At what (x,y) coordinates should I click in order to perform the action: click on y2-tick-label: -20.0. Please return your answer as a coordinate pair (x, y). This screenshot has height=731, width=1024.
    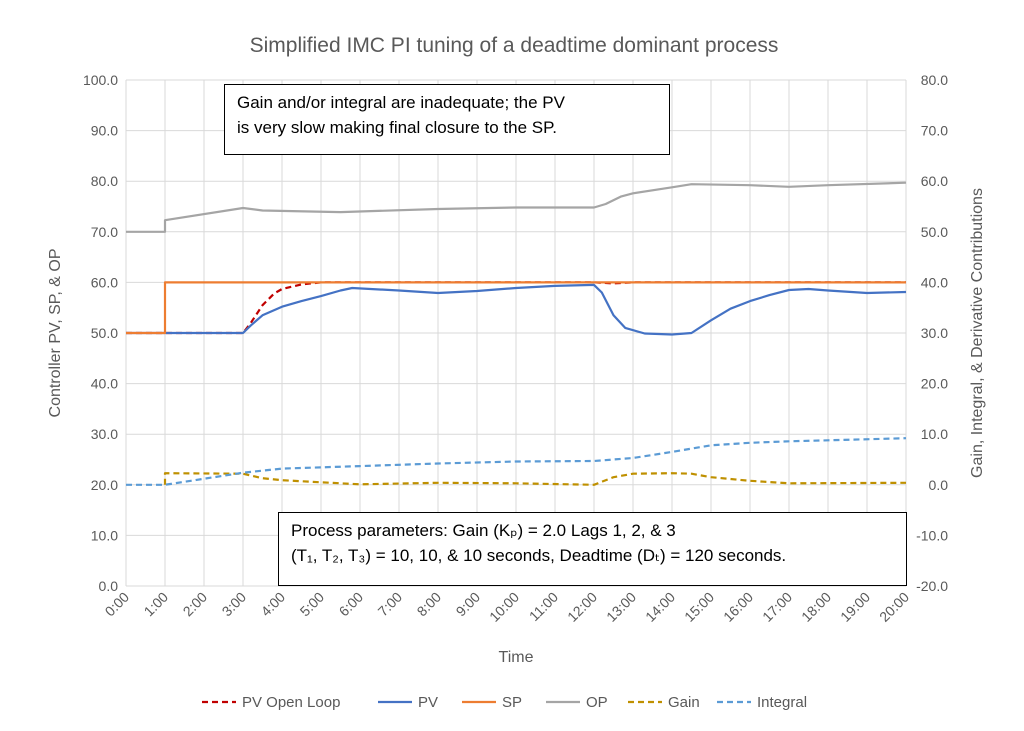
    Looking at the image, I should click on (932, 586).